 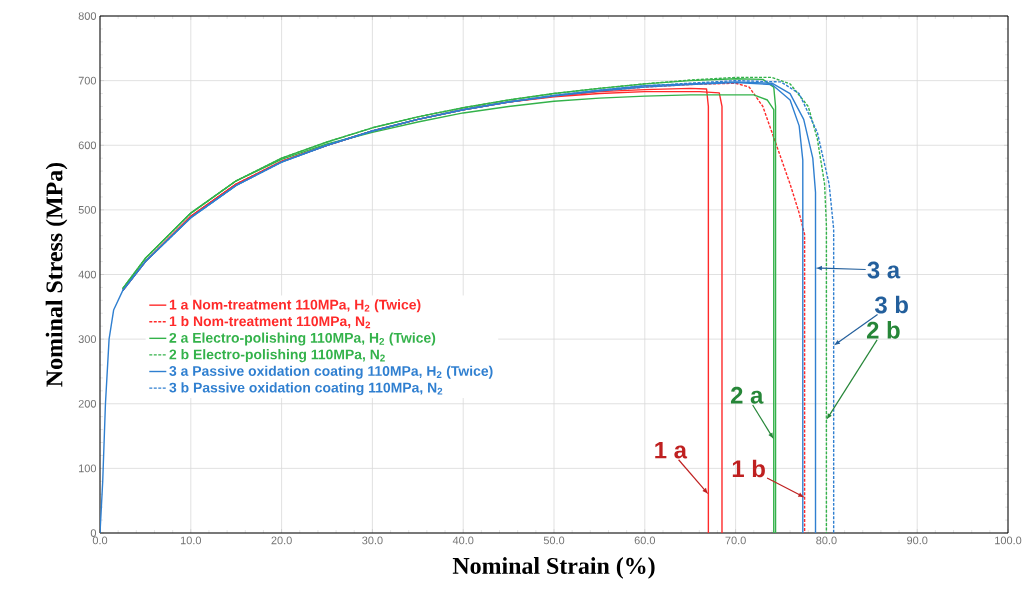 I want to click on legend-label: 1 a Nom-treatment 110MPa, H$_{2}$ (Twice), so click(x=295, y=306).